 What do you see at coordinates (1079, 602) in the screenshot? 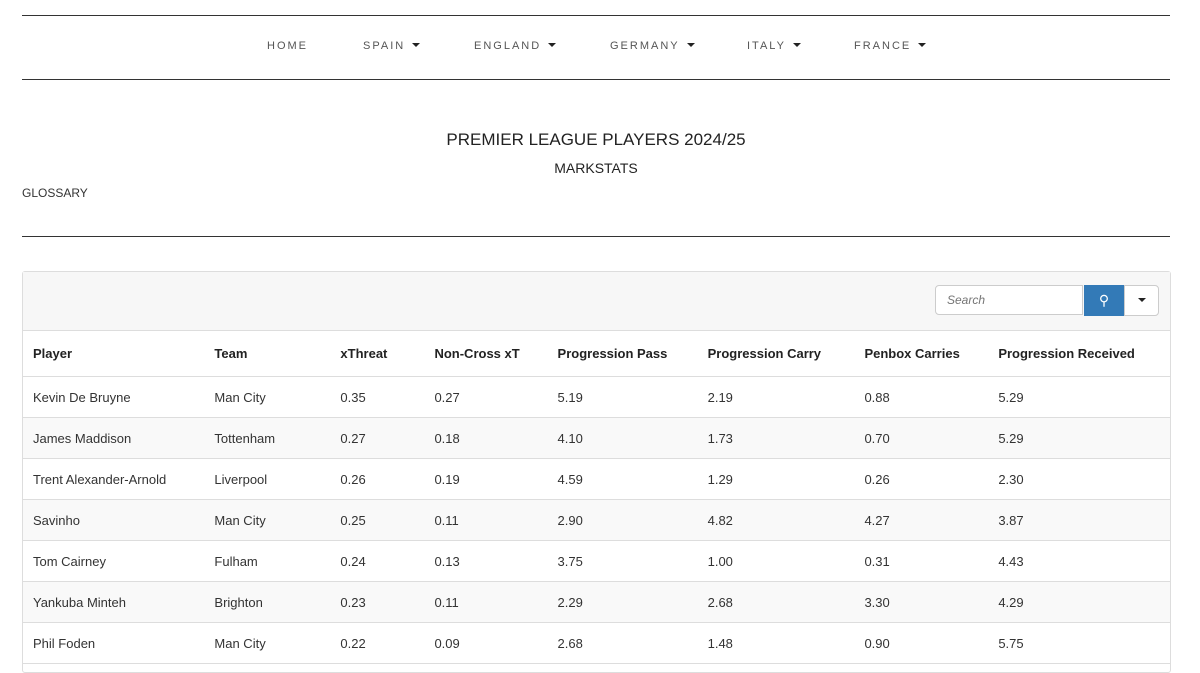
I see `table-cell: 4.29` at bounding box center [1079, 602].